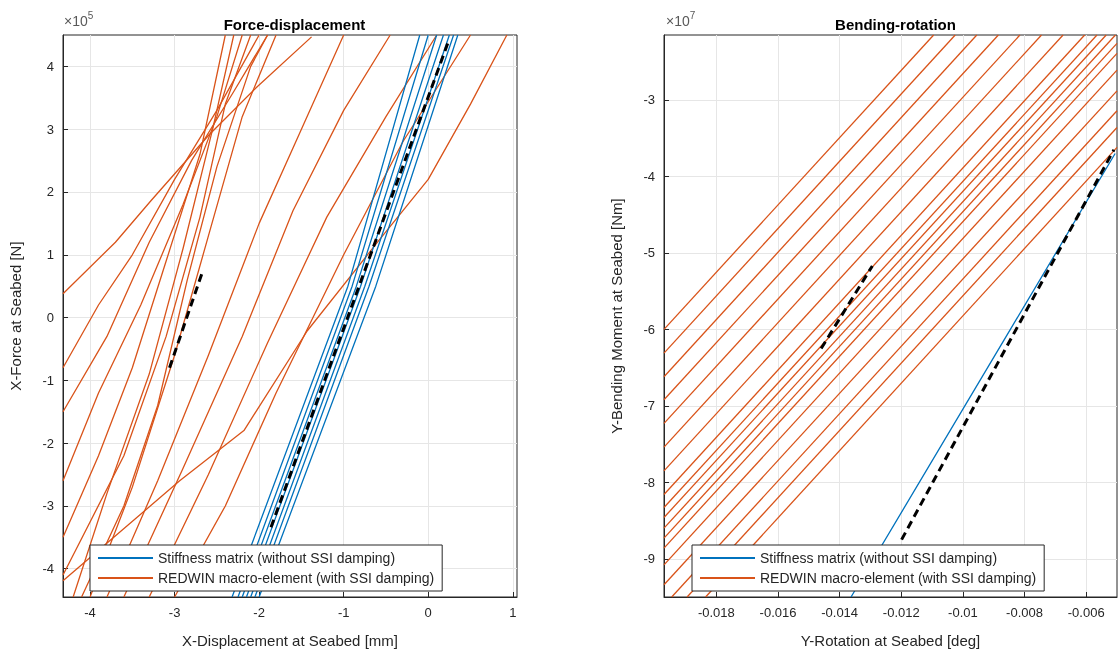 This screenshot has width=1118, height=660. Describe the element at coordinates (50, 192) in the screenshot. I see `y-tick-label: 2` at that location.